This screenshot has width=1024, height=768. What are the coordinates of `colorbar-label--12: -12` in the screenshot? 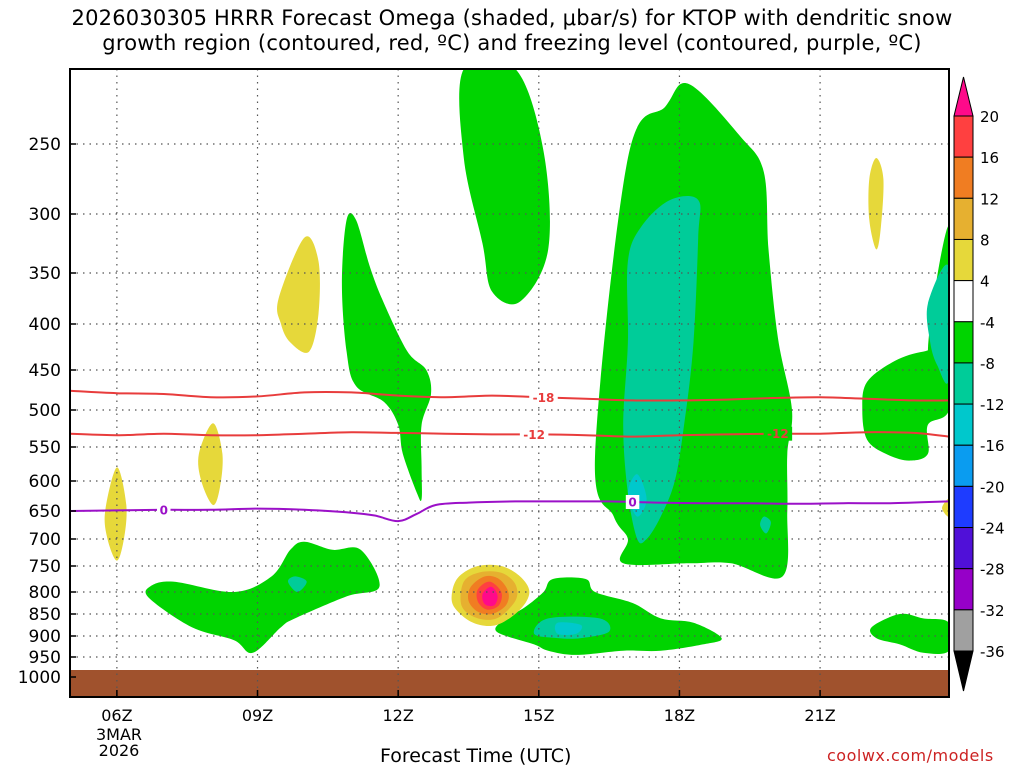 It's located at (992, 405).